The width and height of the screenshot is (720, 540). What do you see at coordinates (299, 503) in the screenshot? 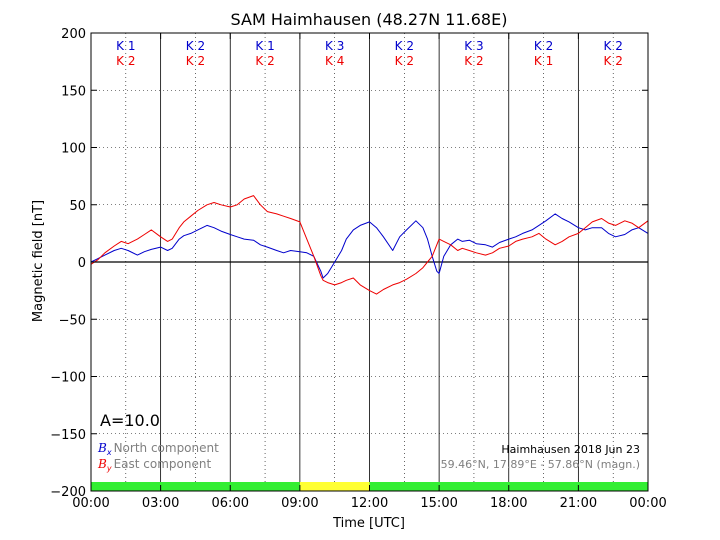
I see `x-tick-label: 09:00` at bounding box center [299, 503].